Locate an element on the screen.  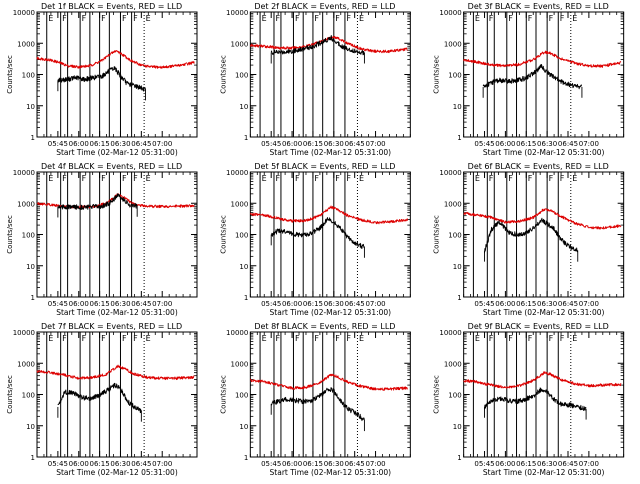
panel-title: Det 7f BLACK = Events, RED = LLD is located at coordinates (111, 326).